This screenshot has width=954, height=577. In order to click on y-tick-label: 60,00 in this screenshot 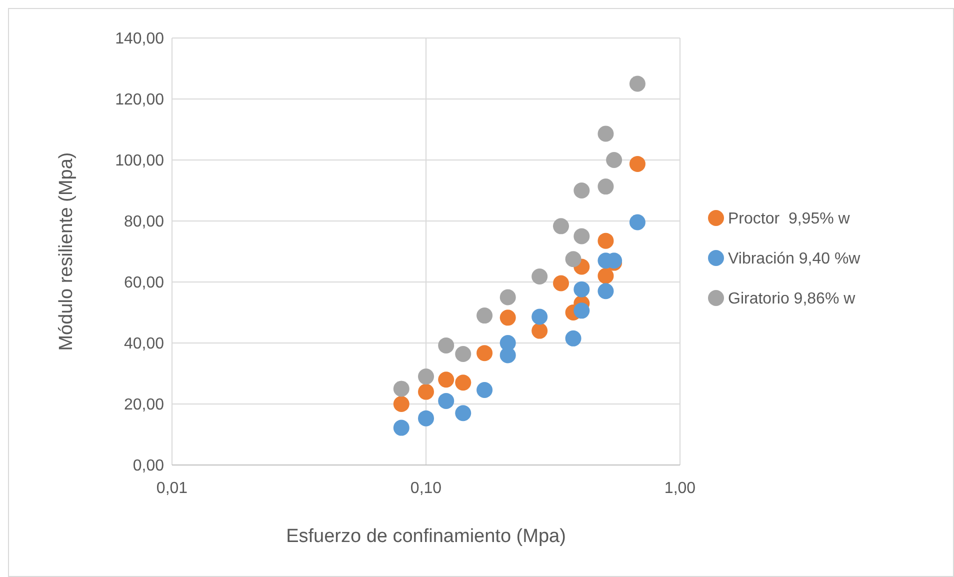, I will do `click(144, 283)`.